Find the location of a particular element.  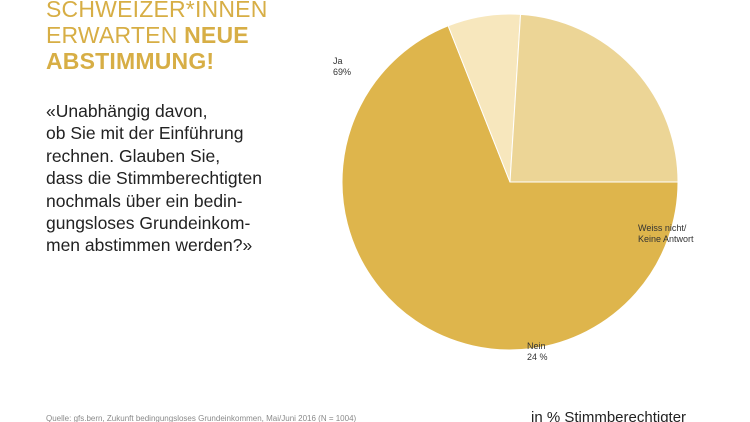

question-line: dass die Stimmberechtigten is located at coordinates (154, 178).